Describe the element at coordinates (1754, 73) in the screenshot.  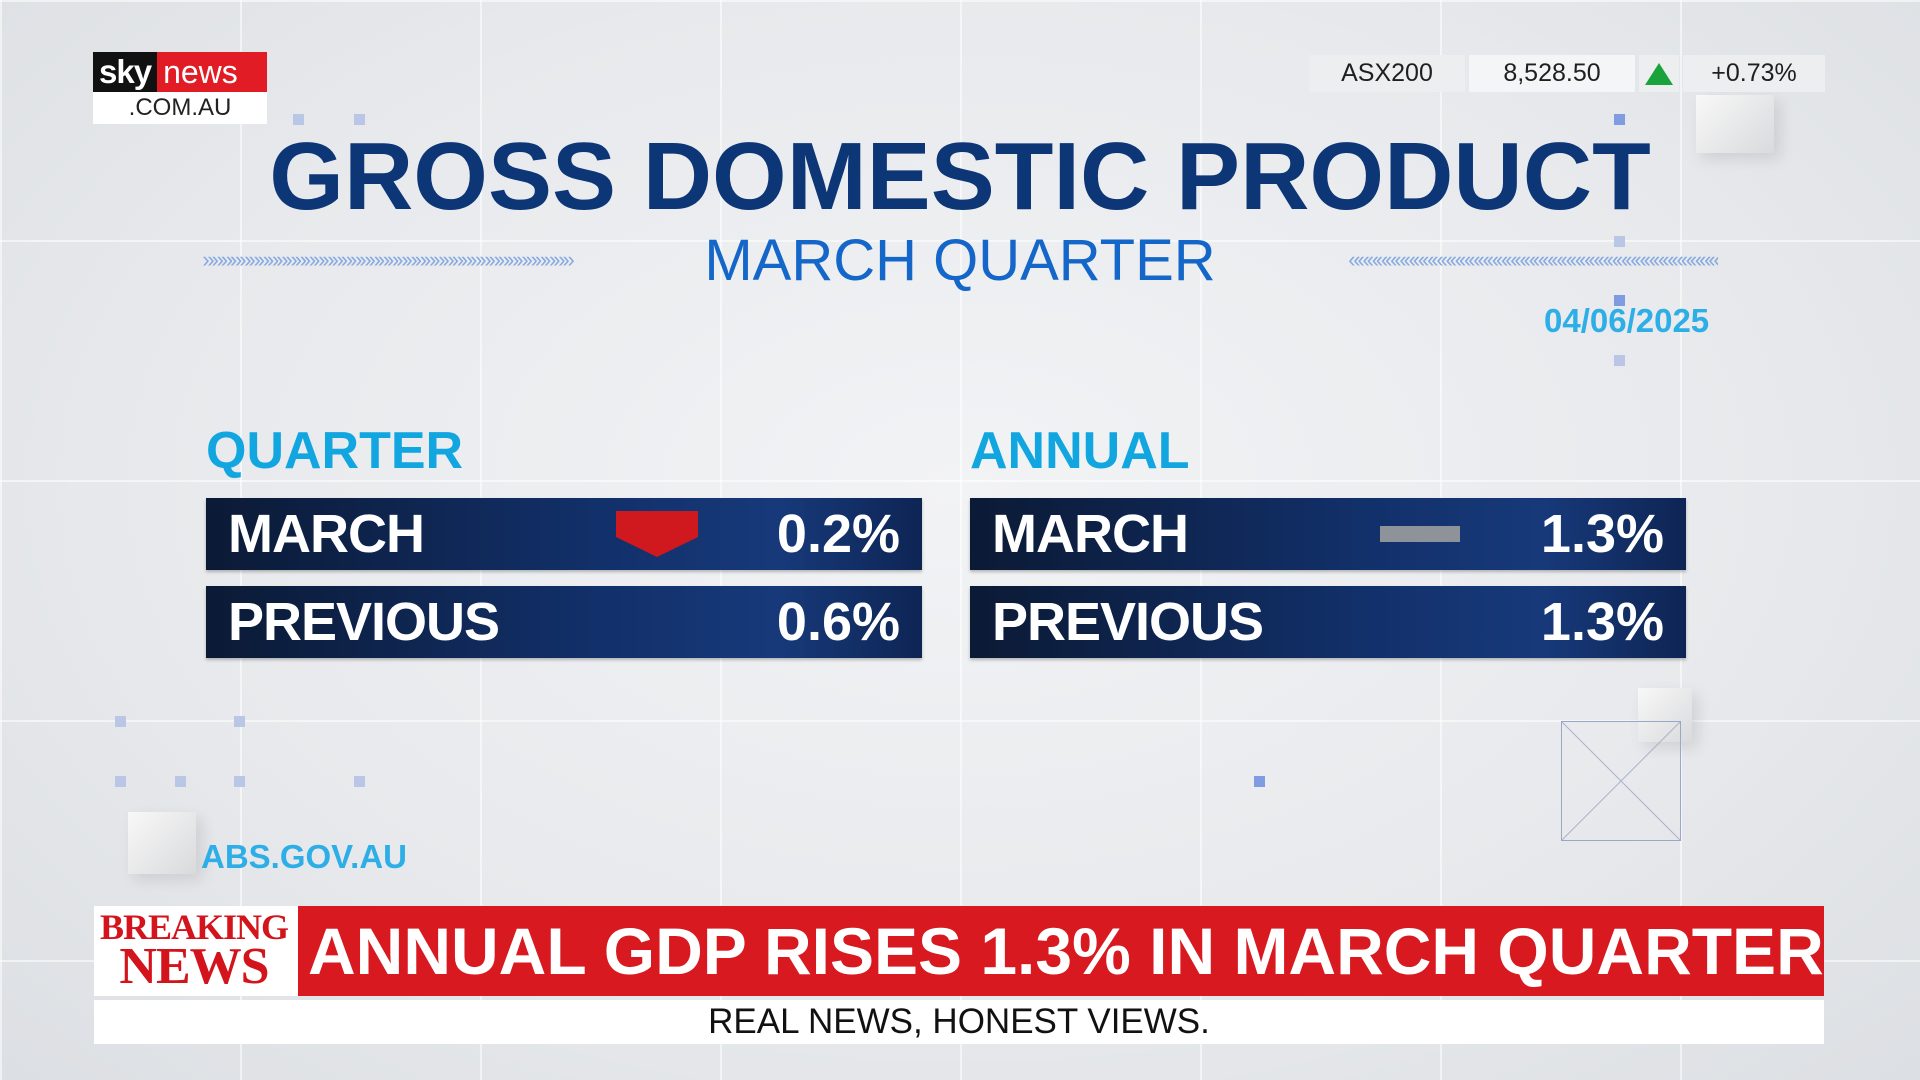
I see `ticker-change: +0.73%` at that location.